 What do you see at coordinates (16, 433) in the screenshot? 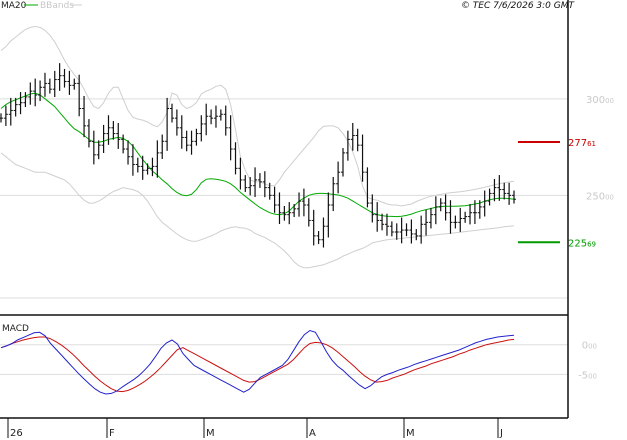
I see `x-tick-label: 26` at bounding box center [16, 433].